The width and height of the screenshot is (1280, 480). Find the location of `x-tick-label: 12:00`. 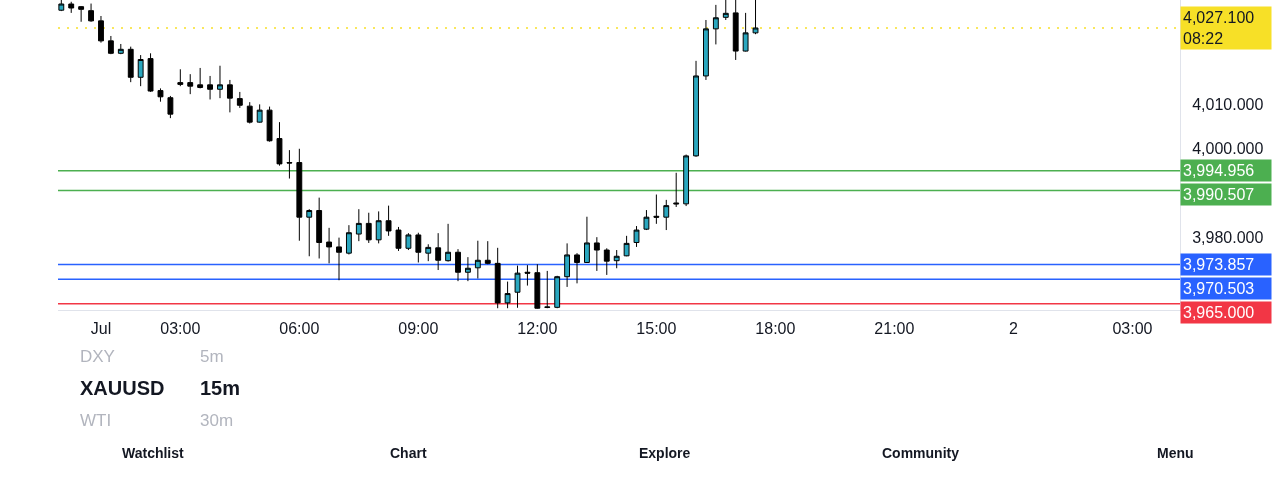

x-tick-label: 12:00 is located at coordinates (537, 329).